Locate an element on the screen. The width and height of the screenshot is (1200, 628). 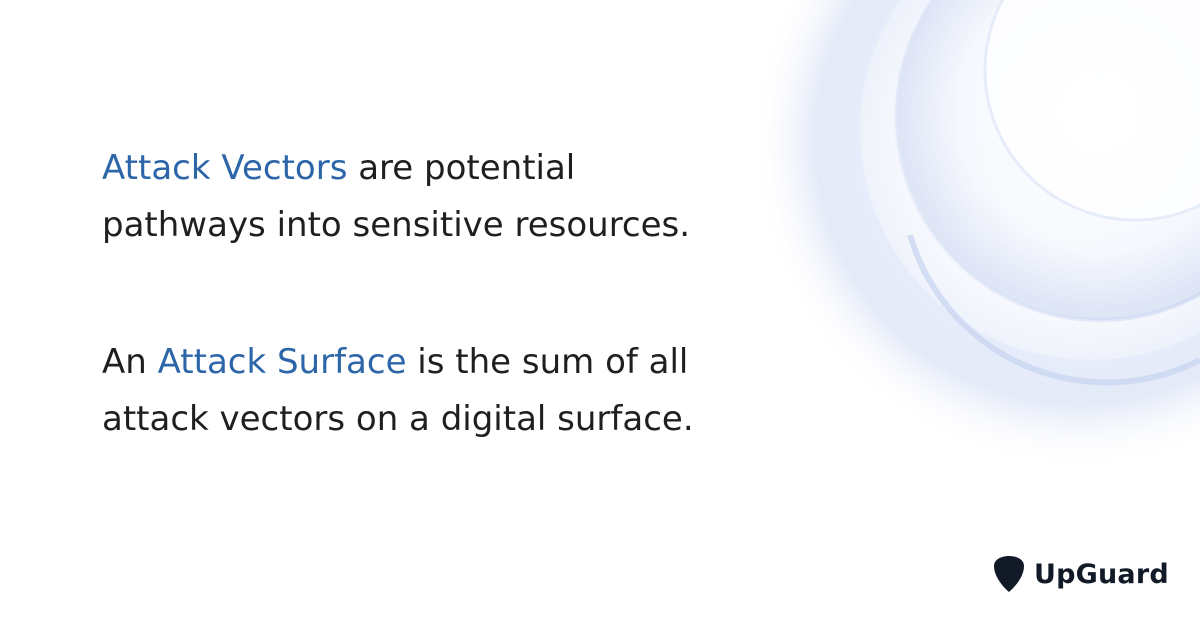
attack-vectors-text-line-1: are potential is located at coordinates (461, 168).